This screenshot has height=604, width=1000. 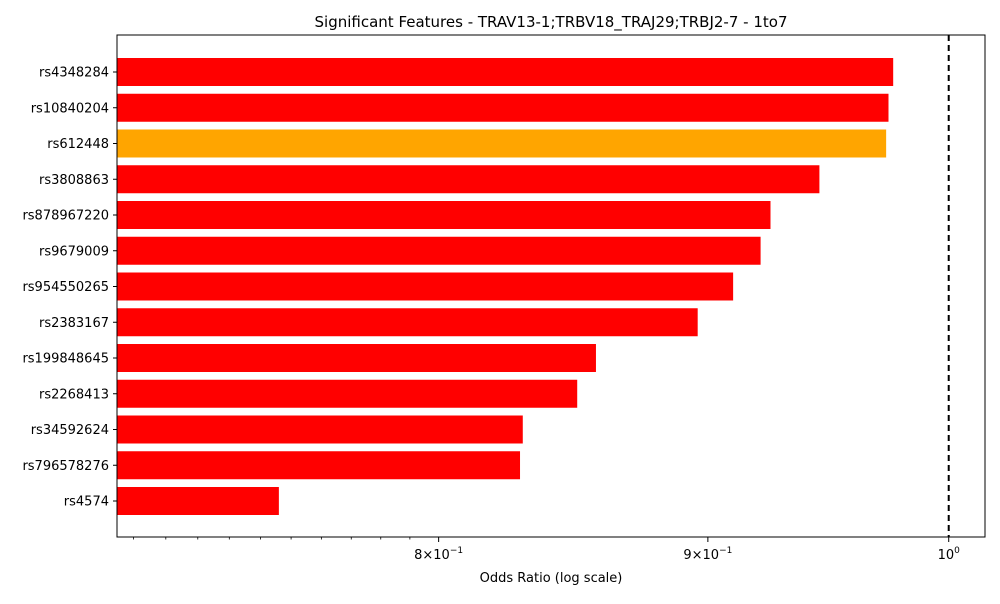 What do you see at coordinates (347, 393) in the screenshot?
I see `bar-rs2268413` at bounding box center [347, 393].